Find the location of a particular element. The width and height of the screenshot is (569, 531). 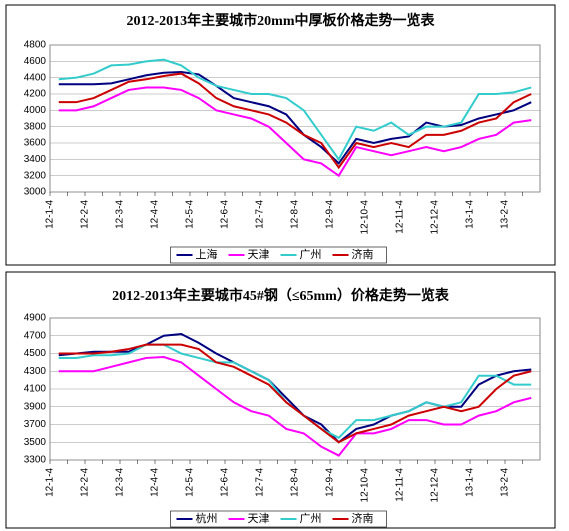

legend-label: 上海 is located at coordinates (207, 254).